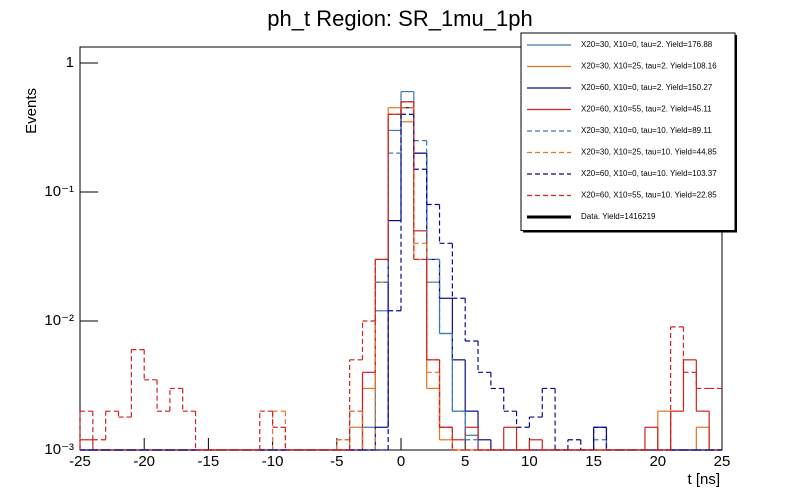  I want to click on y-tick-label: 10⁻³, so click(59, 449).